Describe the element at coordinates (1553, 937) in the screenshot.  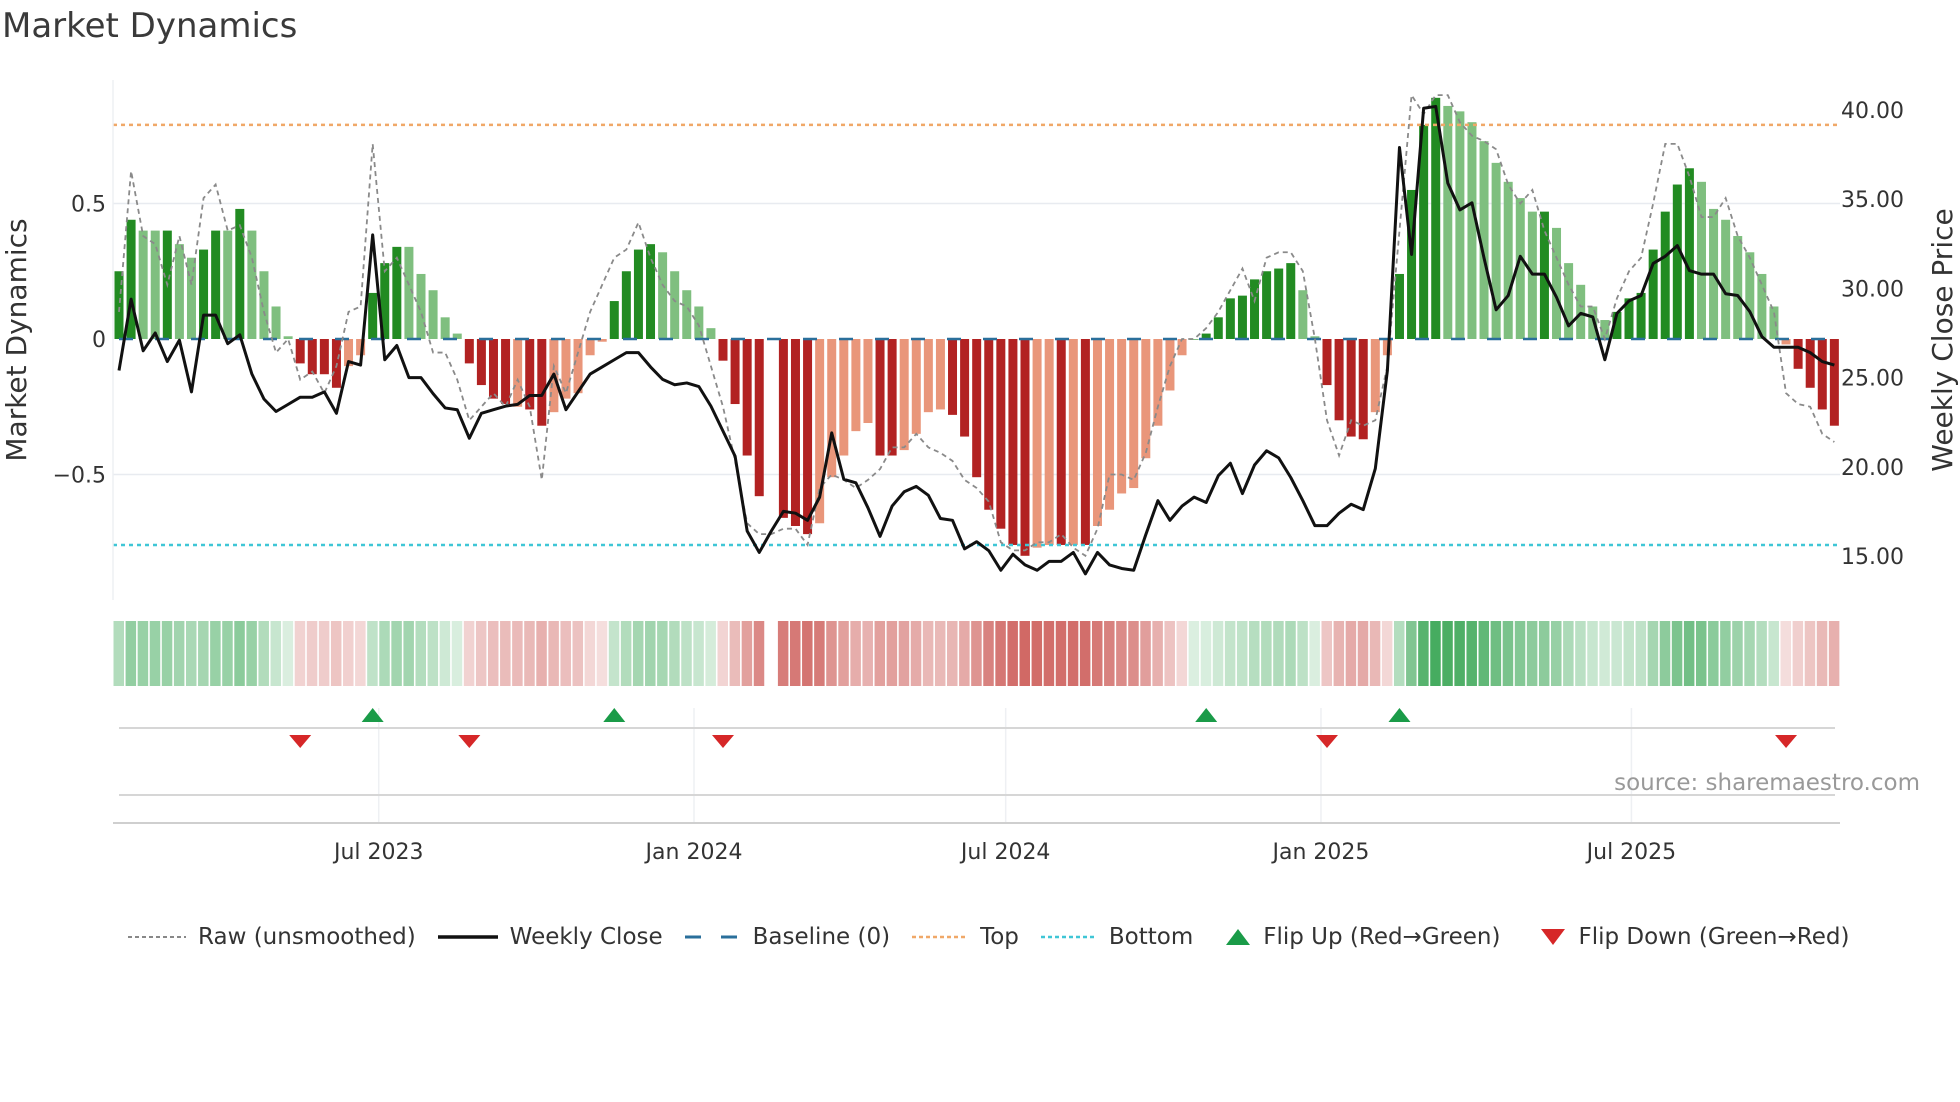
I see `triangle-down-icon` at that location.